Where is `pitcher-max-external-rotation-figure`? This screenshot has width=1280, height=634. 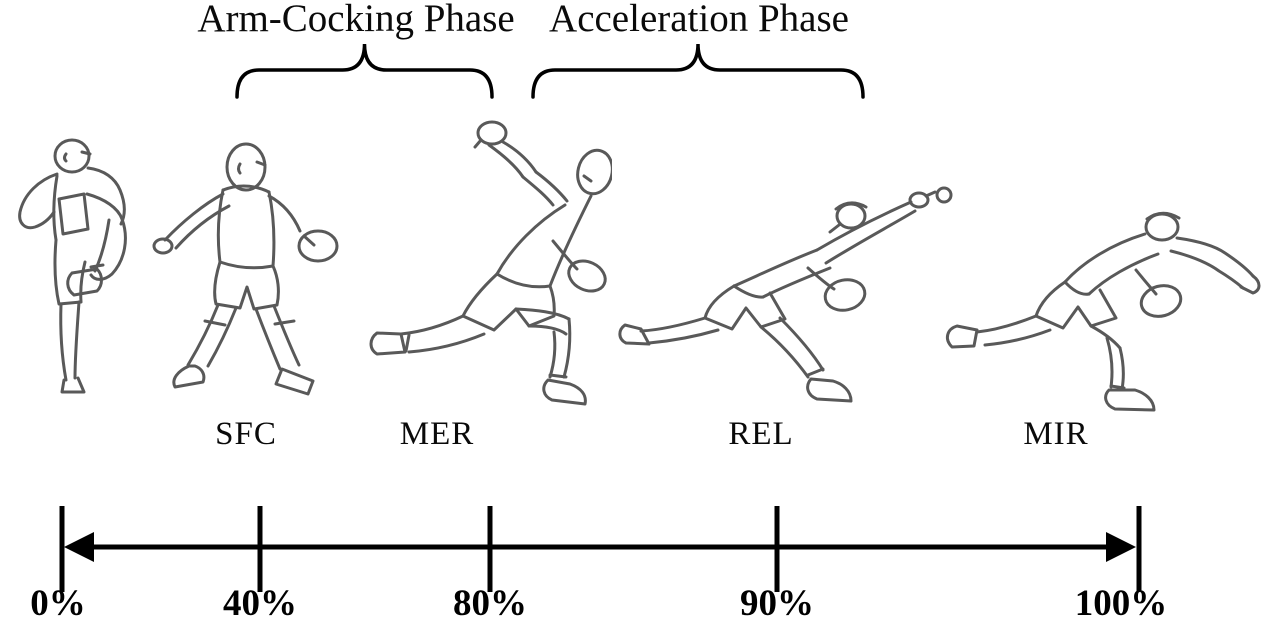
pitcher-max-external-rotation-figure is located at coordinates (490, 263).